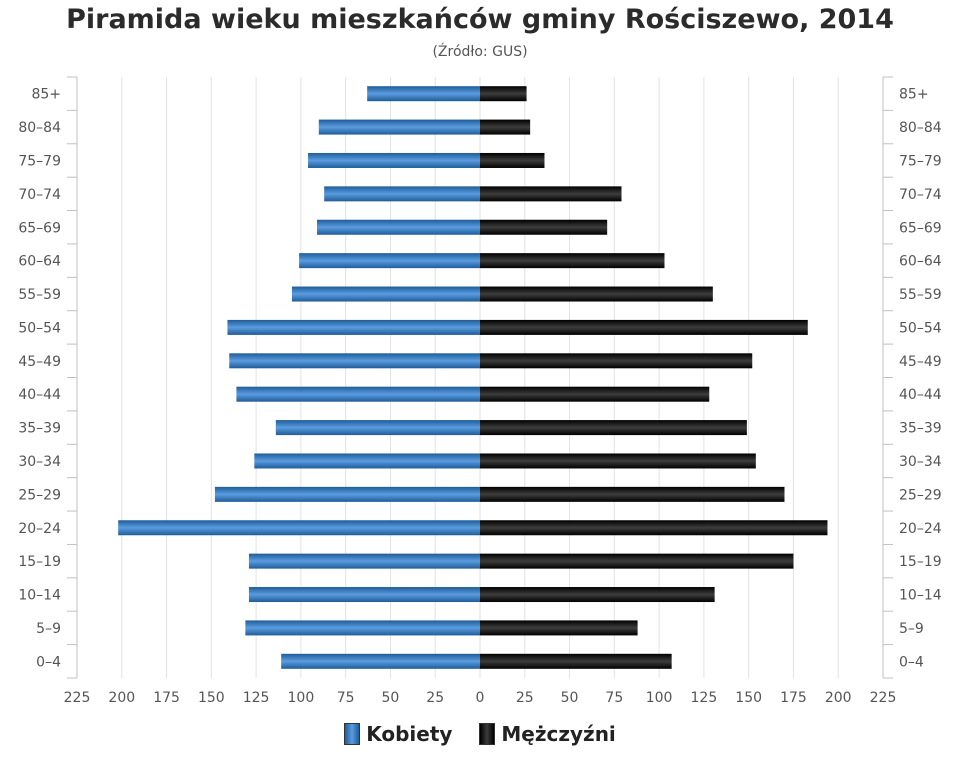  What do you see at coordinates (920, 228) in the screenshot?
I see `y-tick-label-right: 65–69` at bounding box center [920, 228].